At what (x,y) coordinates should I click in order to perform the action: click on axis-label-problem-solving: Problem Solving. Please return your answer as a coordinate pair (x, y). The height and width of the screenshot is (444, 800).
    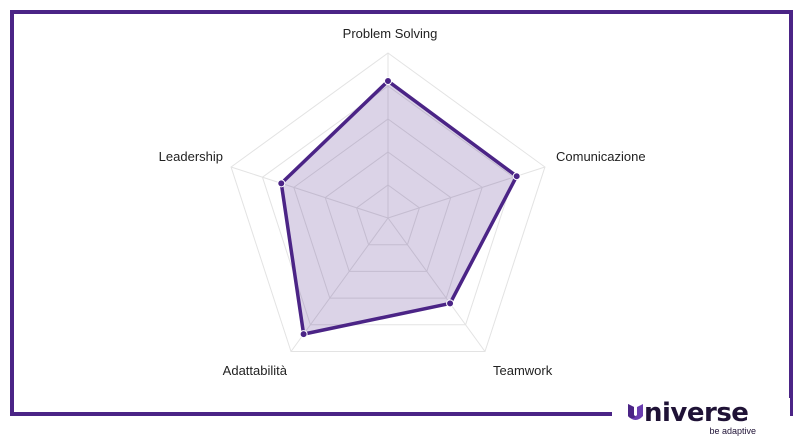
    Looking at the image, I should click on (390, 33).